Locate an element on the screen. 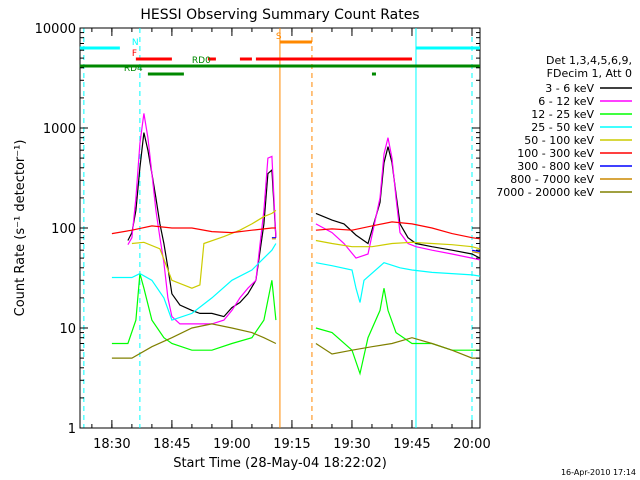  chart-title: HESSI Observing Summary Count Rates is located at coordinates (279, 15).